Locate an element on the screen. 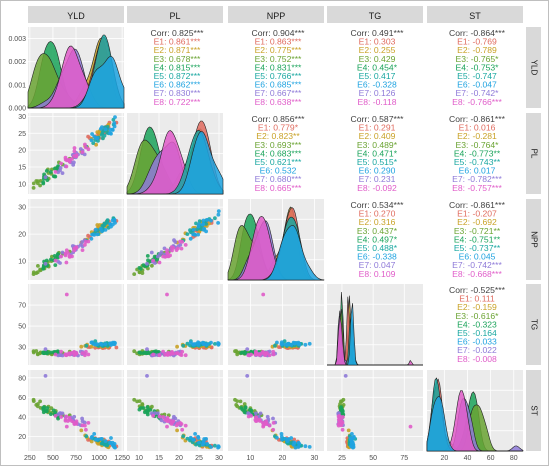  corr-group-label: E7: 0.830*** is located at coordinates (177, 93).